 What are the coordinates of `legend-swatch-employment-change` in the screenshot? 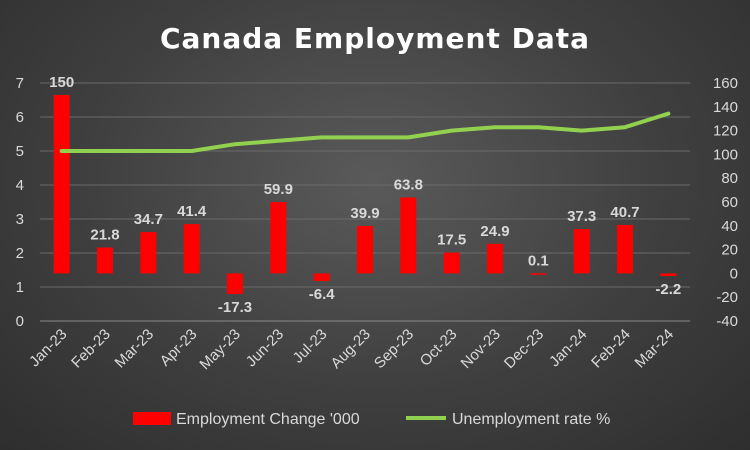 It's located at (152, 418).